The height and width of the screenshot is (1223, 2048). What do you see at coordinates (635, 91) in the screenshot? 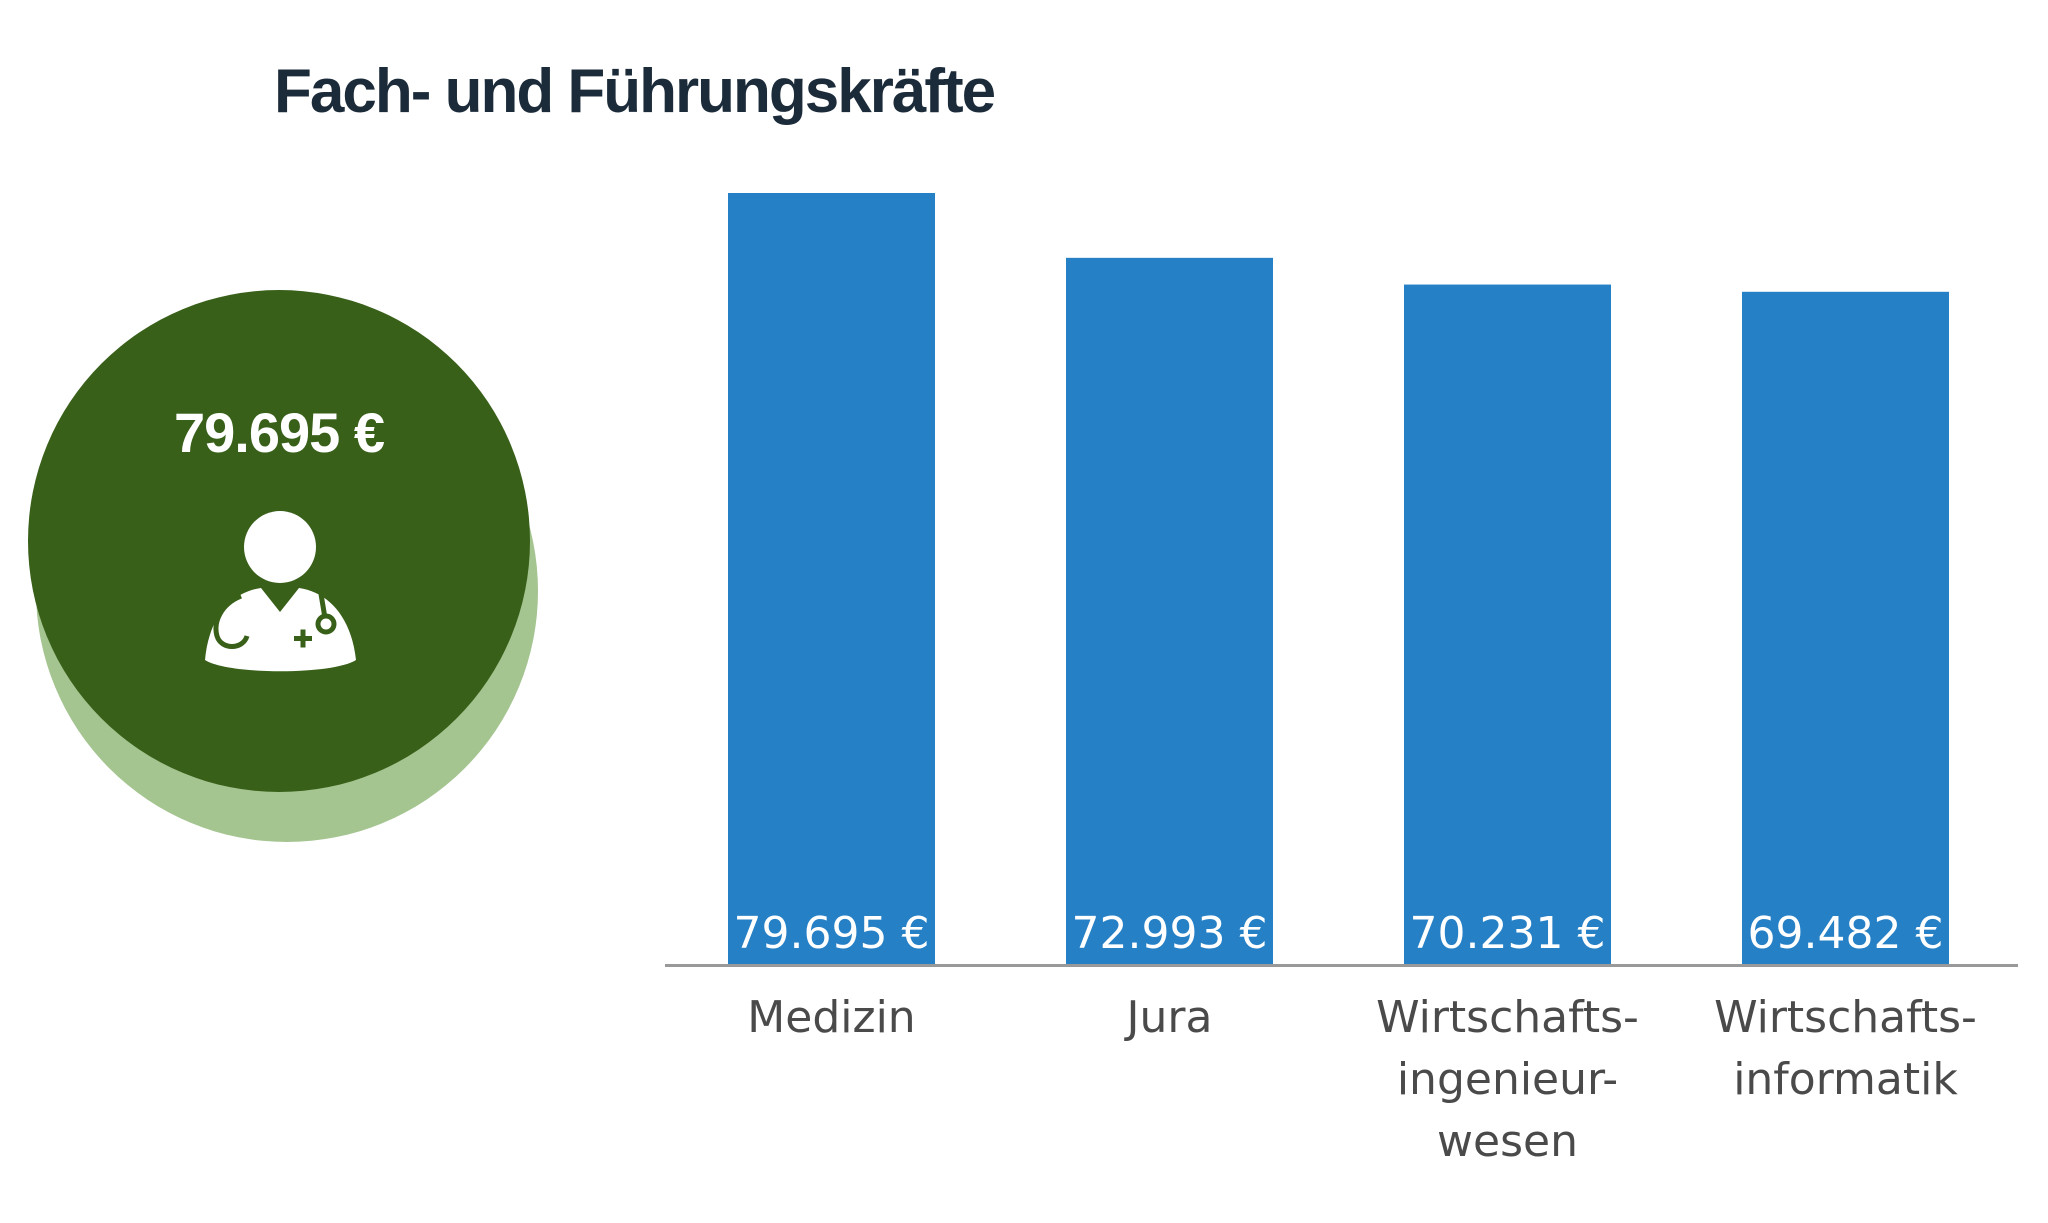
I see `chart-title: Fach- und Führungskräfte` at bounding box center [635, 91].